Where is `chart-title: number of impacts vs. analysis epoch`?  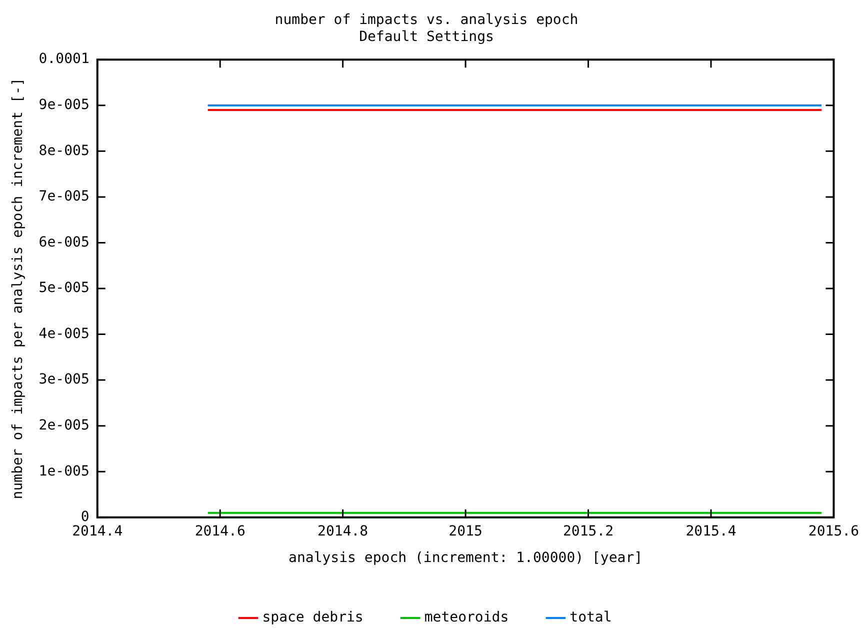
chart-title: number of impacts vs. analysis epoch is located at coordinates (426, 20).